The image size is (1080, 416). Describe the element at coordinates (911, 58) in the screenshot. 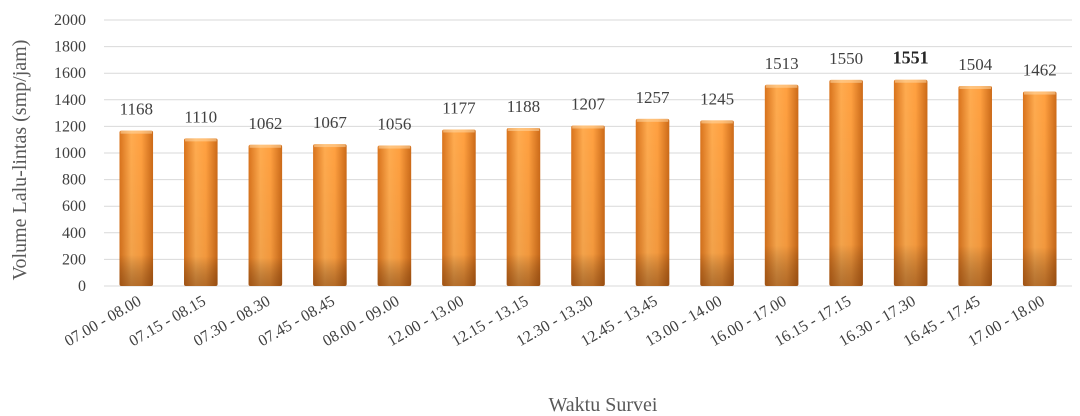

I see `data-label: 1551` at that location.